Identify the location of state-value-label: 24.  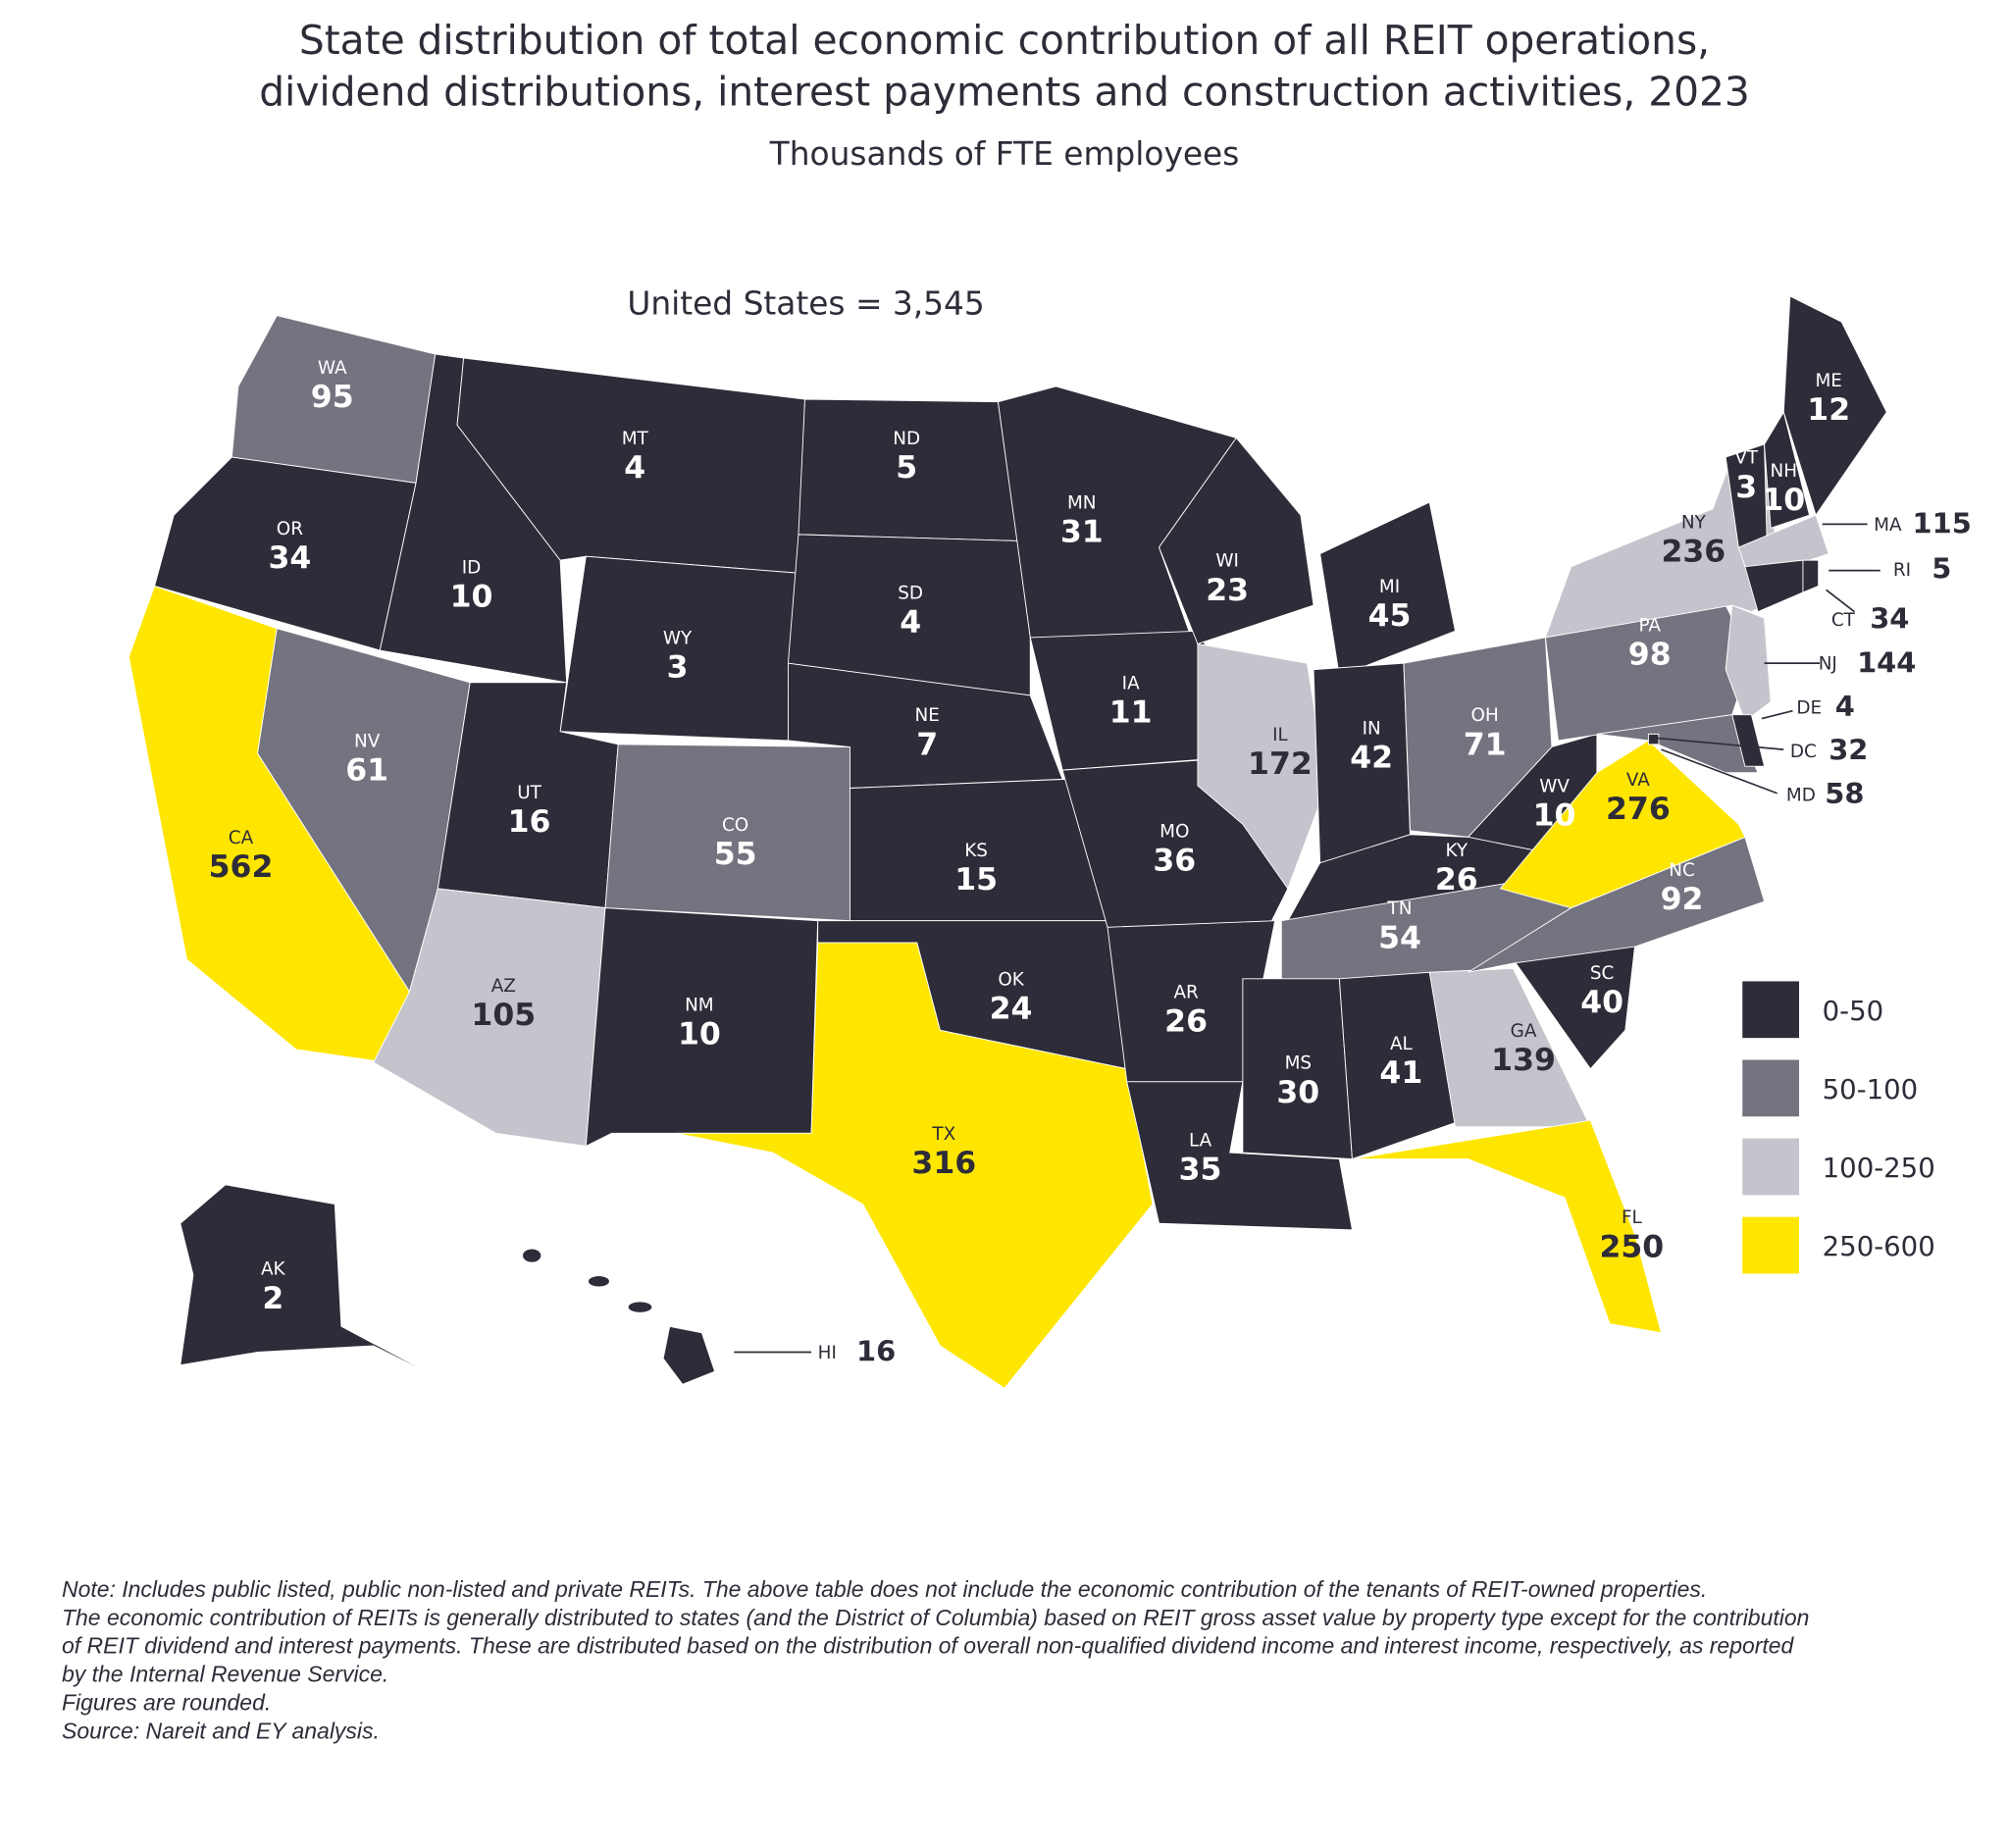
(1011, 1008).